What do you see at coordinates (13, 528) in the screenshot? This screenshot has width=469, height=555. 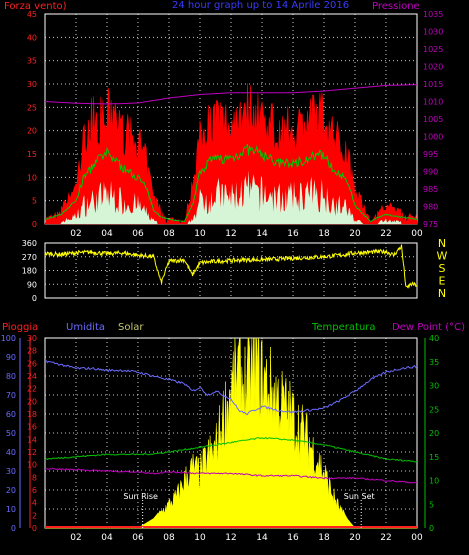 I see `humidity-y-tick: 0` at bounding box center [13, 528].